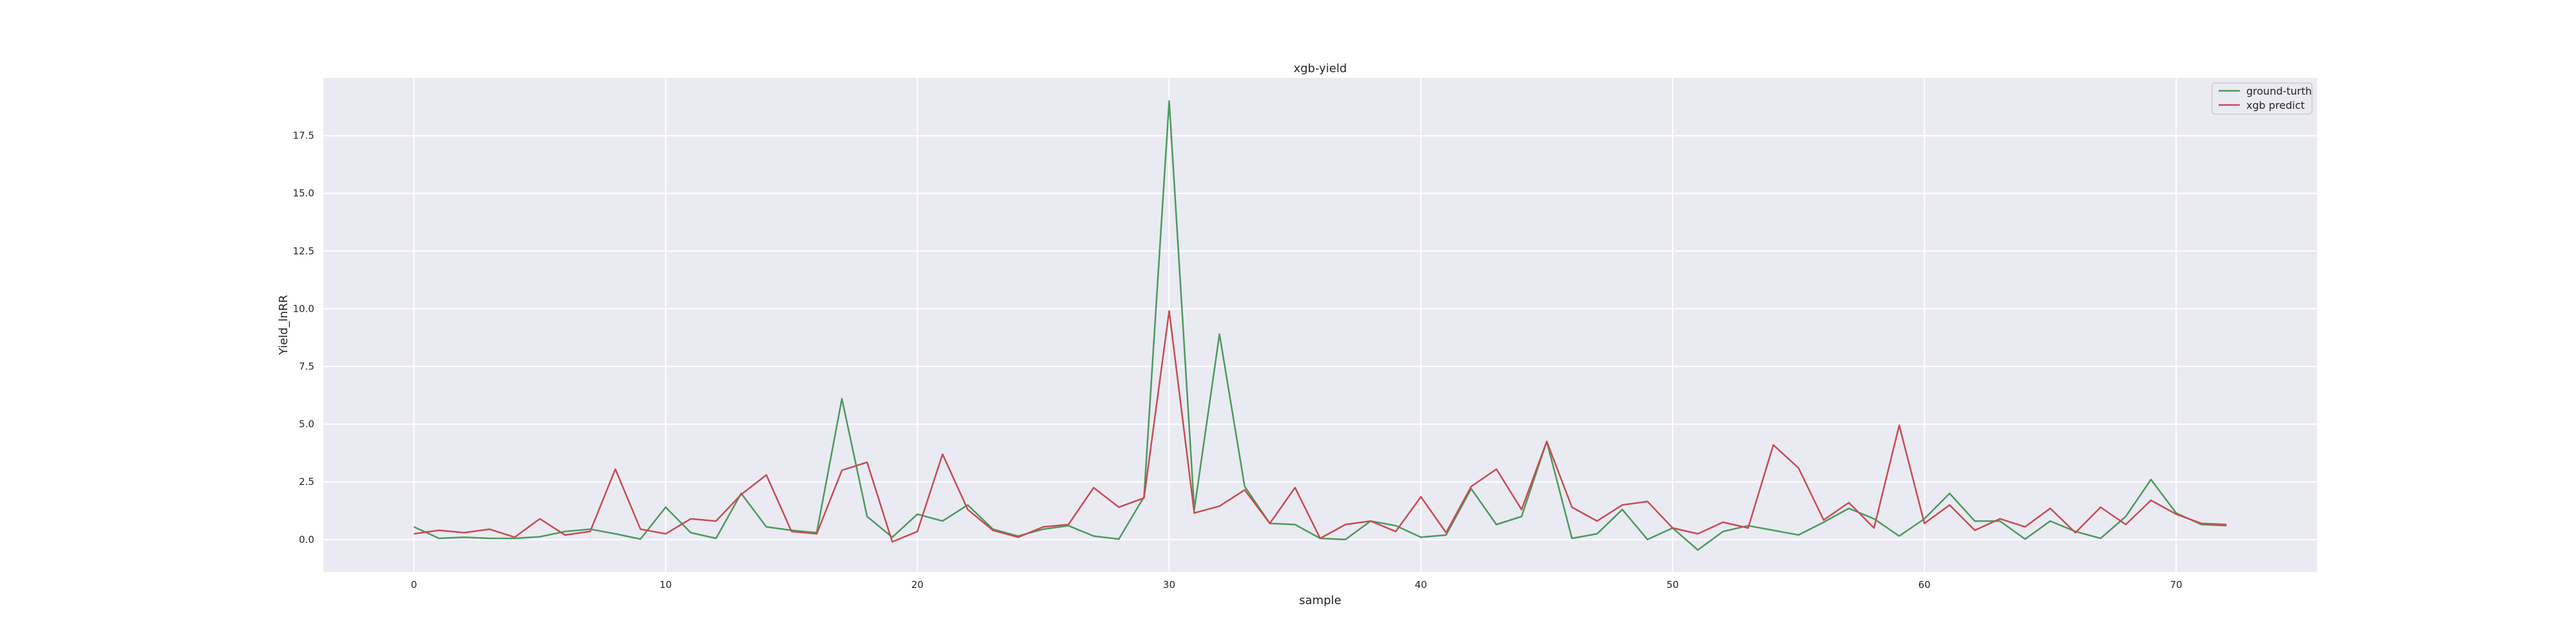  I want to click on y-tick-label: 15.0, so click(303, 193).